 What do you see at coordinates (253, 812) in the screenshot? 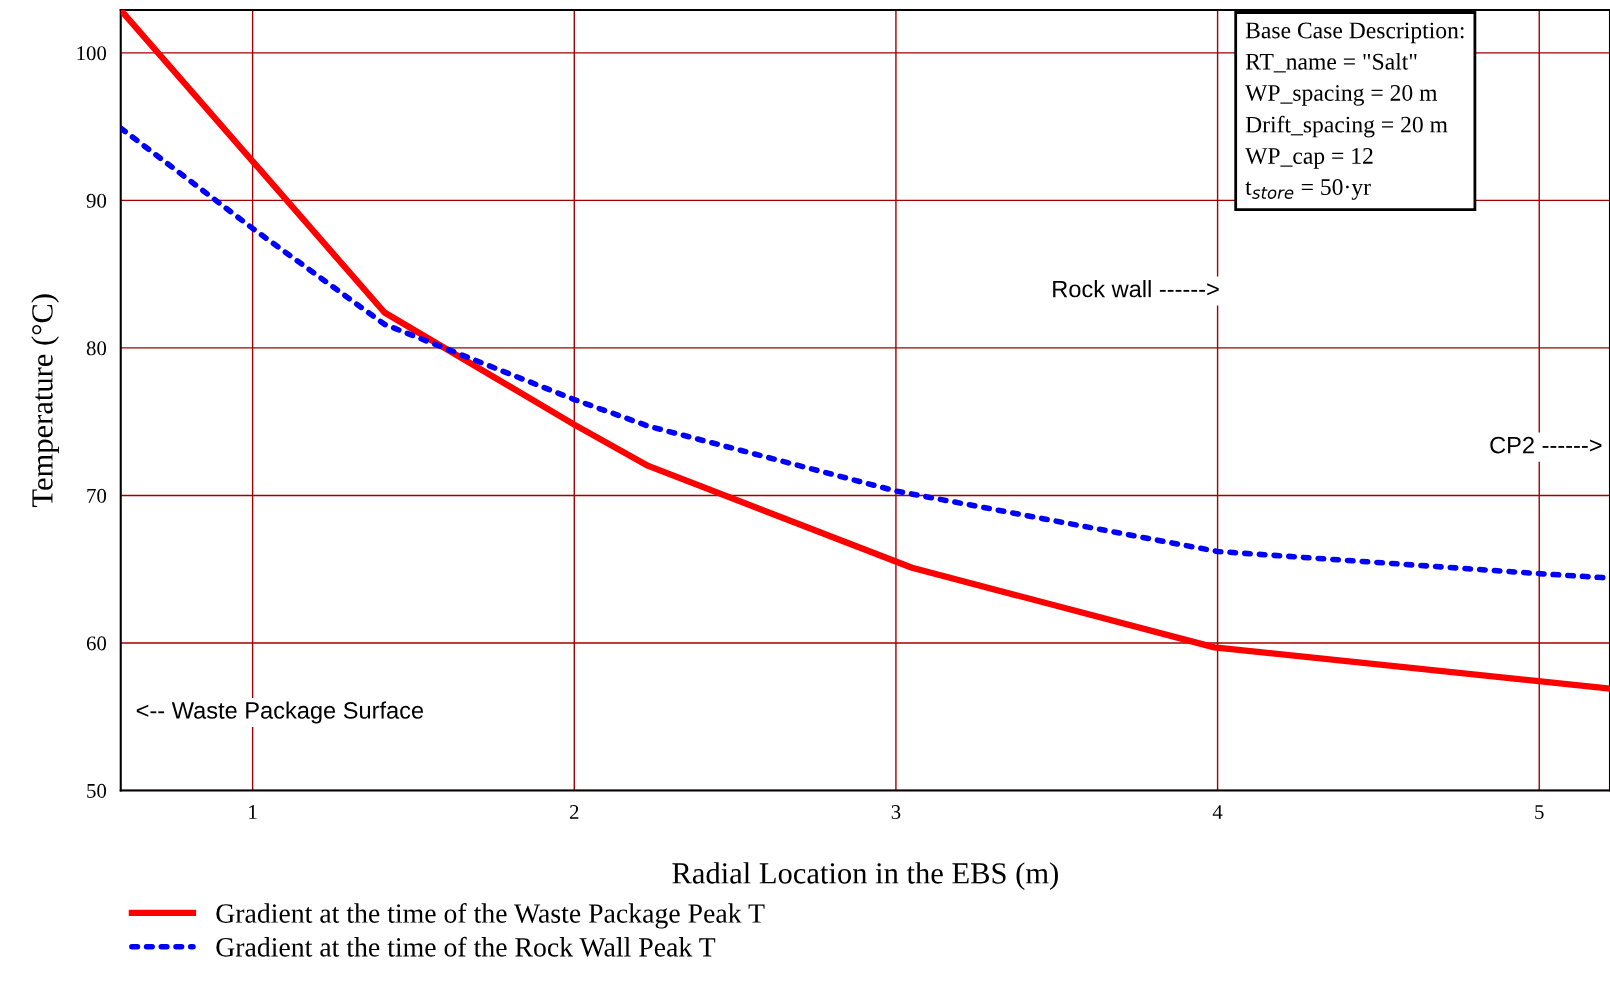
I see `x-tick-label: 1` at bounding box center [253, 812].